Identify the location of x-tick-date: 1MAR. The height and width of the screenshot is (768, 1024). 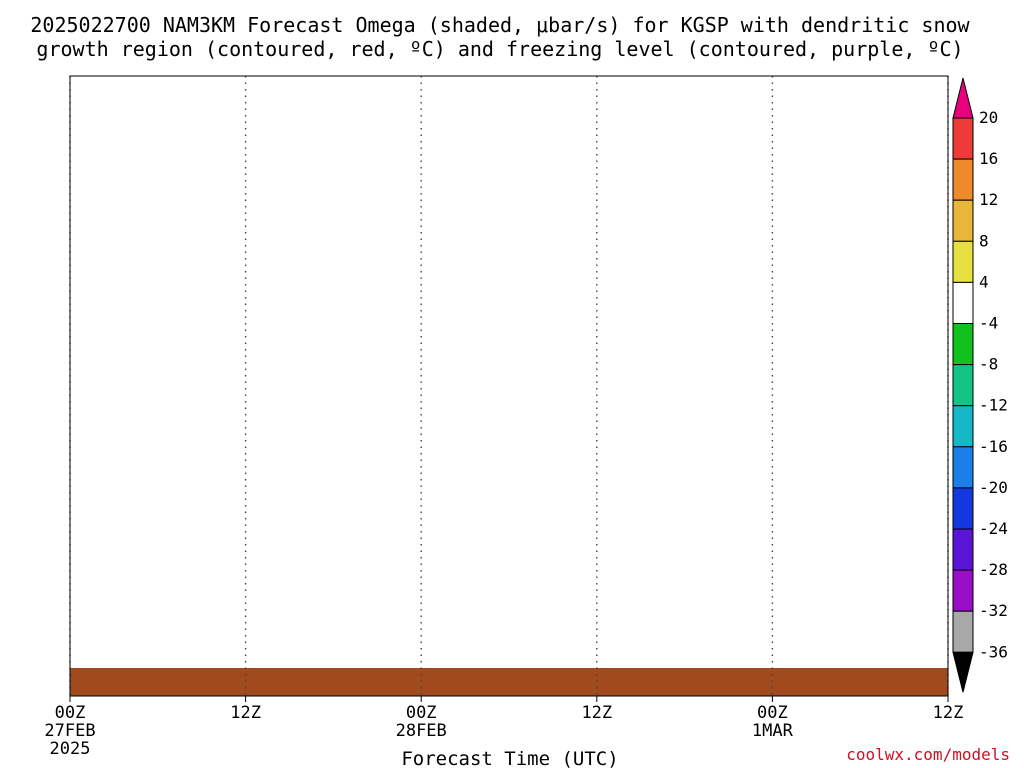
(773, 731).